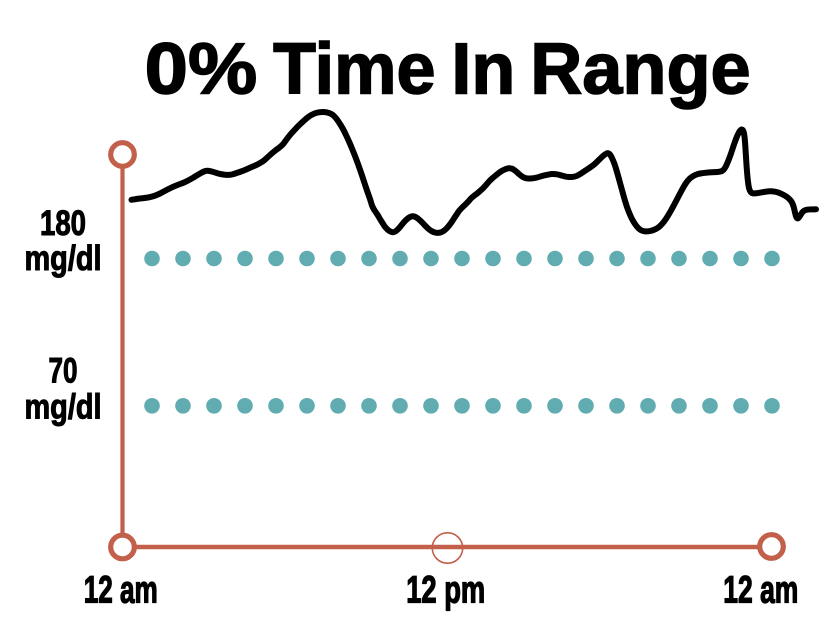  What do you see at coordinates (445, 591) in the screenshot?
I see `svg-text: 12 pm` at bounding box center [445, 591].